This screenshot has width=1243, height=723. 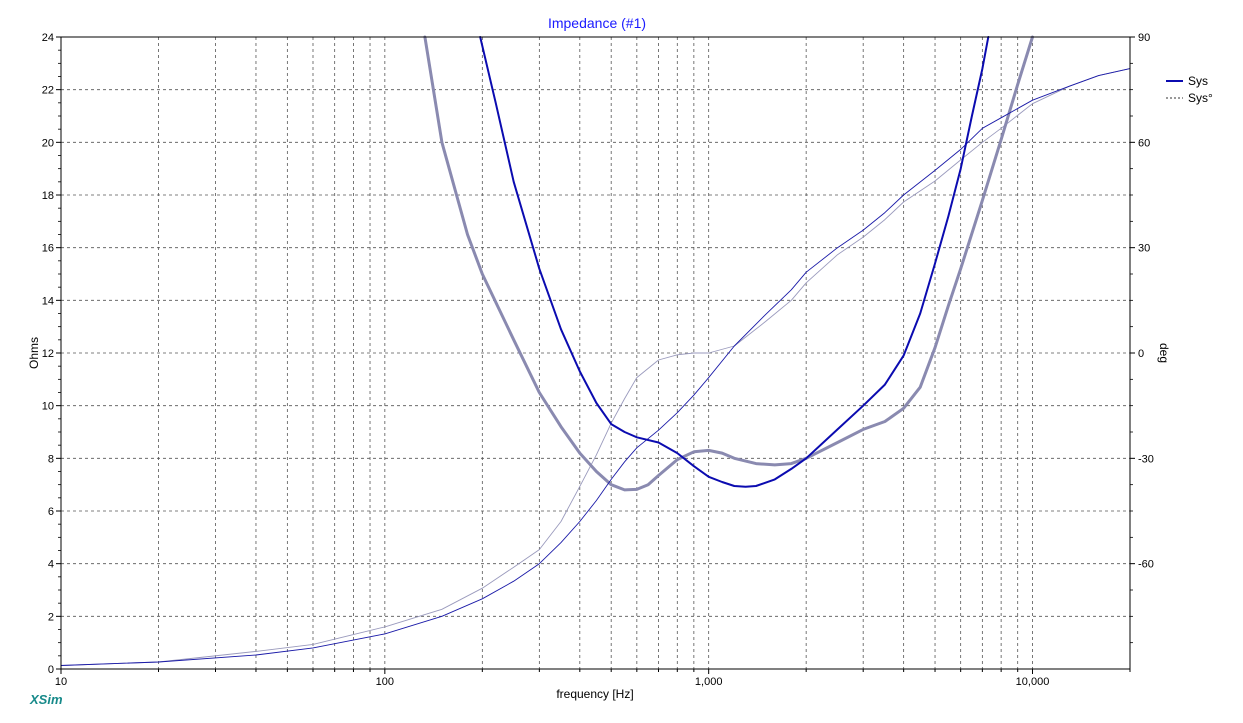 I want to click on x-tick-label: 10,000, so click(x=1033, y=682).